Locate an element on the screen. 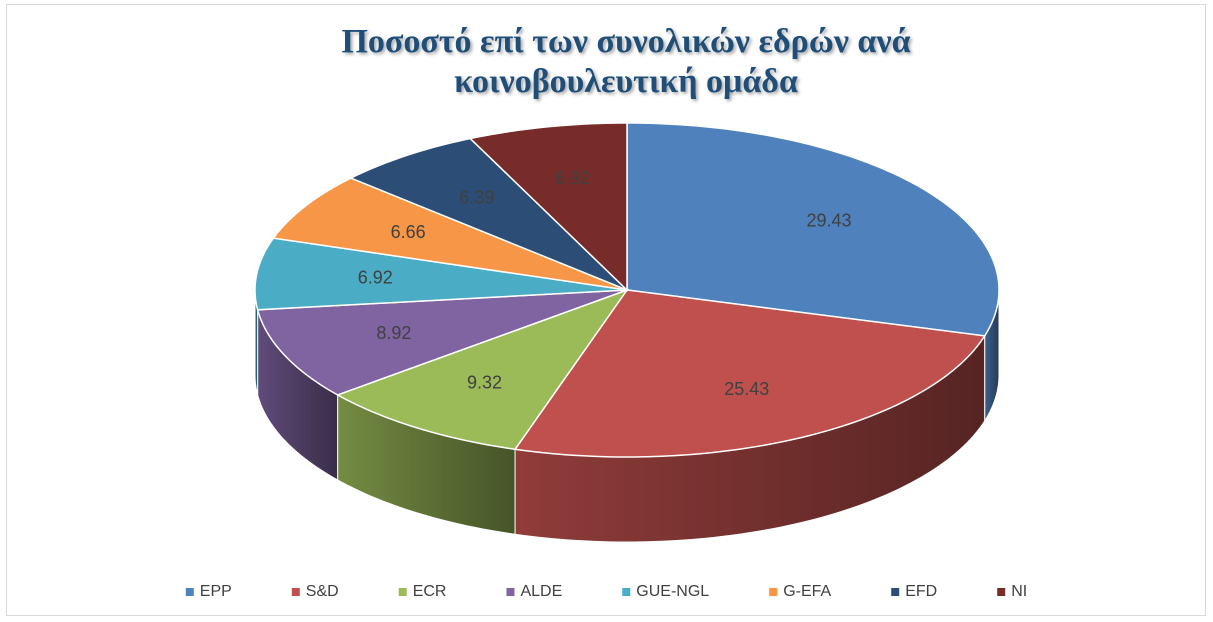 The width and height of the screenshot is (1213, 622). legend-label: ALDE is located at coordinates (541, 591).